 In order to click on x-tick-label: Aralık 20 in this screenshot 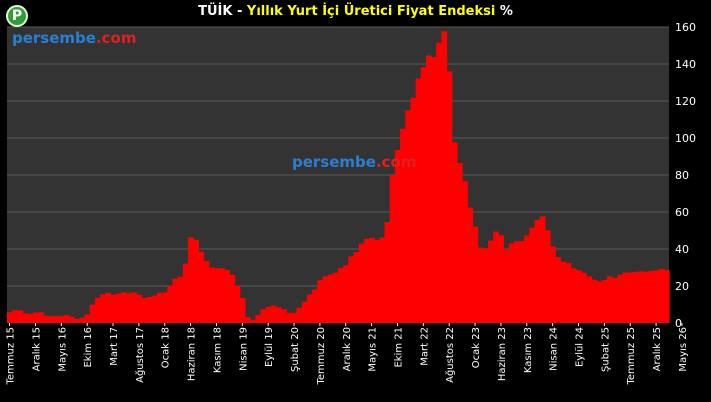, I will do `click(347, 349)`.